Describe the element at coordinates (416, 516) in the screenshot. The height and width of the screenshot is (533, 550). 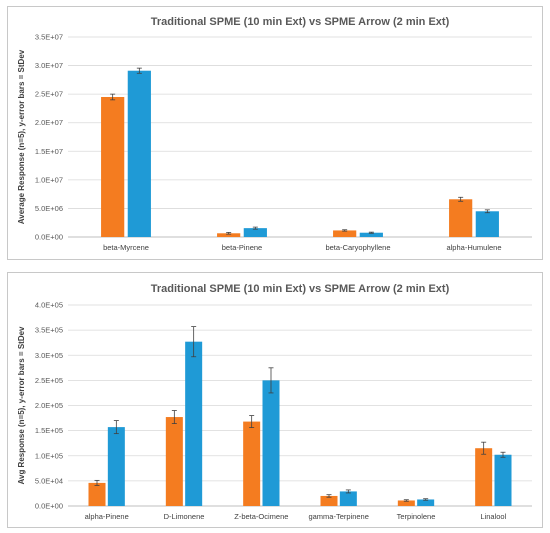
I see `x-category-label: Terpinolene` at that location.